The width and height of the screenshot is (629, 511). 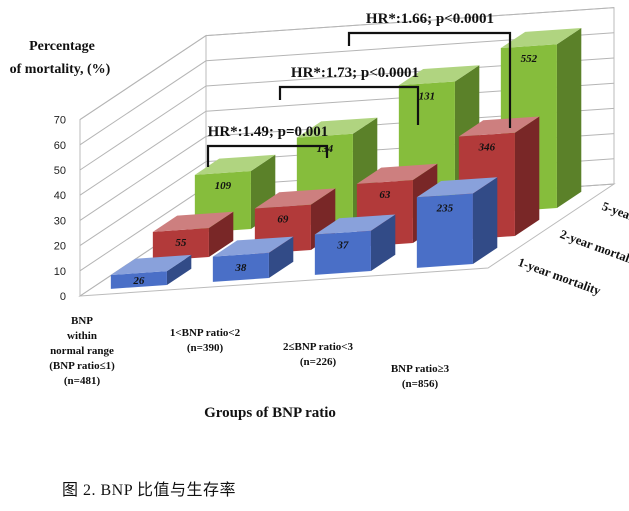 What do you see at coordinates (205, 348) in the screenshot?
I see `category-label: (n=390)` at bounding box center [205, 348].